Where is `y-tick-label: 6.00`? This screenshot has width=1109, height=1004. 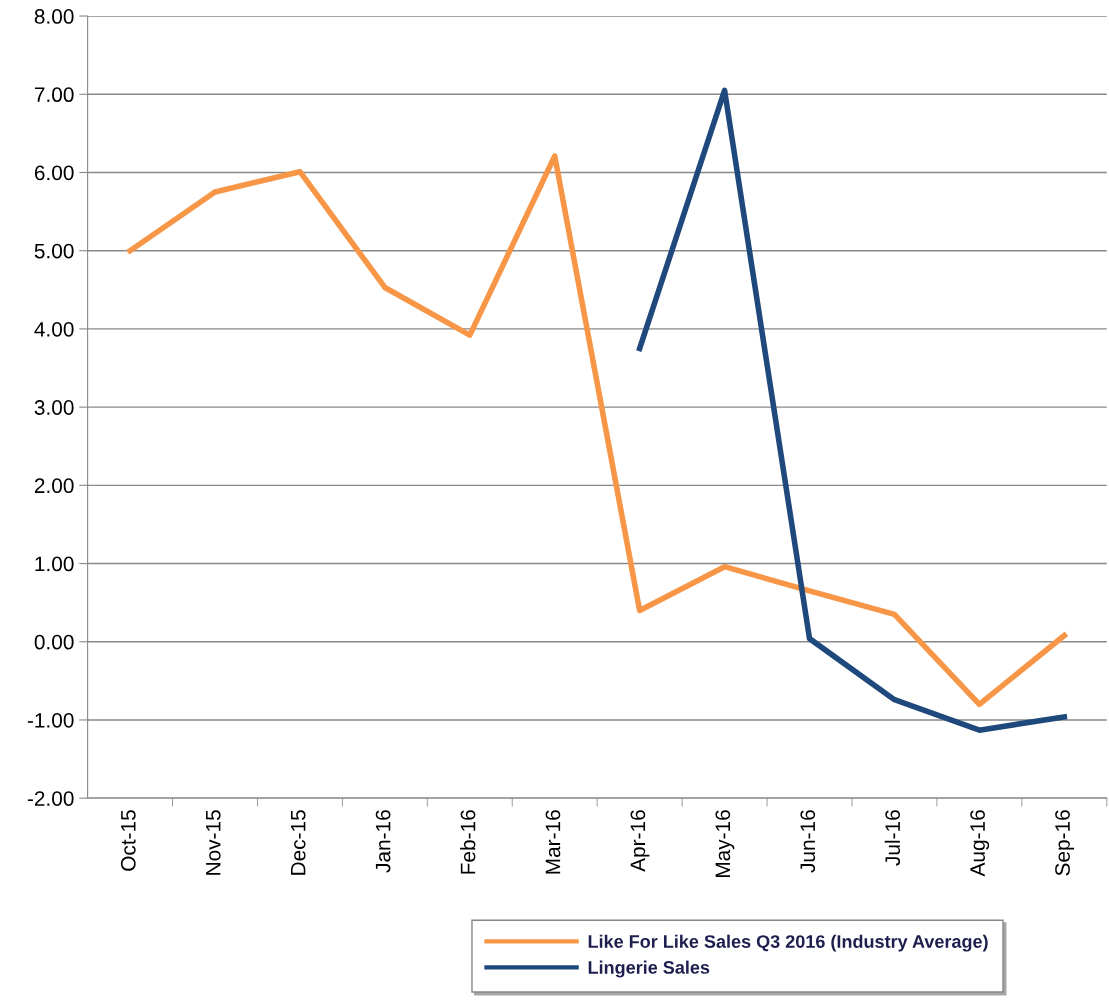
y-tick-label: 6.00 is located at coordinates (54, 173).